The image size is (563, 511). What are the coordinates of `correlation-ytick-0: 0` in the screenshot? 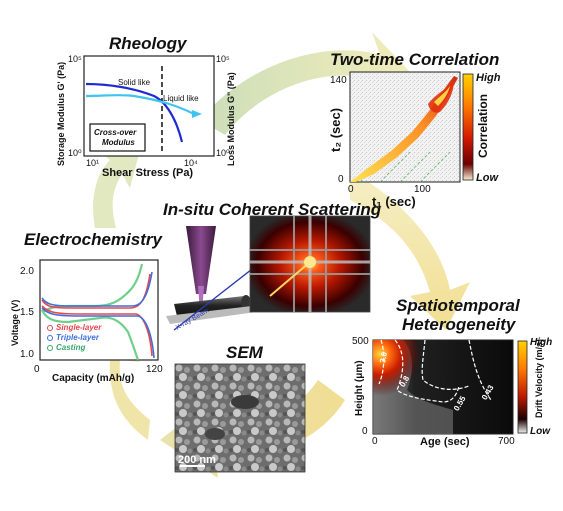 It's located at (341, 179).